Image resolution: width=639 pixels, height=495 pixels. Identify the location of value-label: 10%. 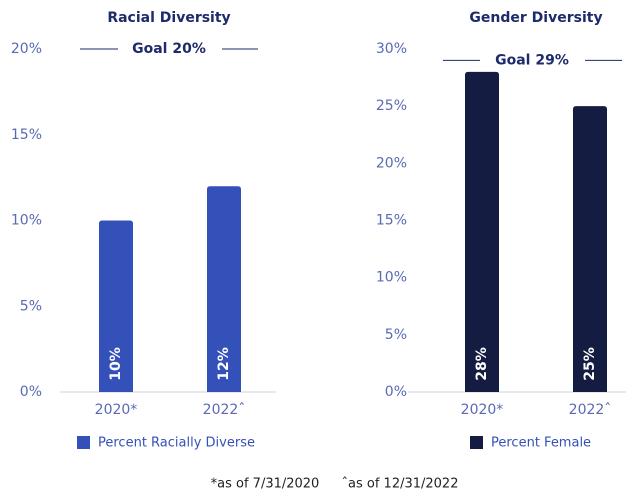
(116, 364).